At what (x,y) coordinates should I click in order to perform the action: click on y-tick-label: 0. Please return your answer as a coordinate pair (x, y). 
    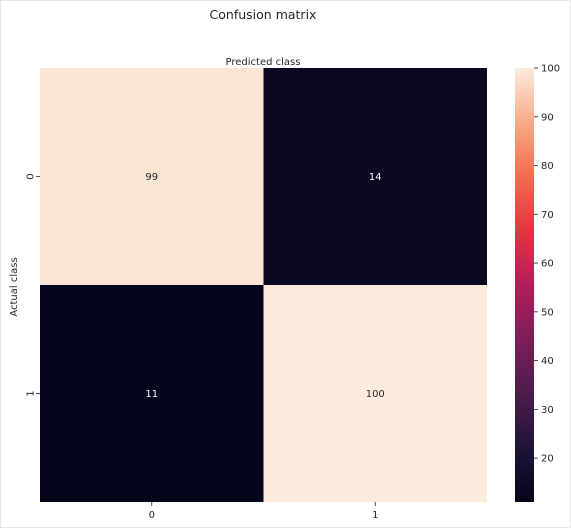
    Looking at the image, I should click on (31, 176).